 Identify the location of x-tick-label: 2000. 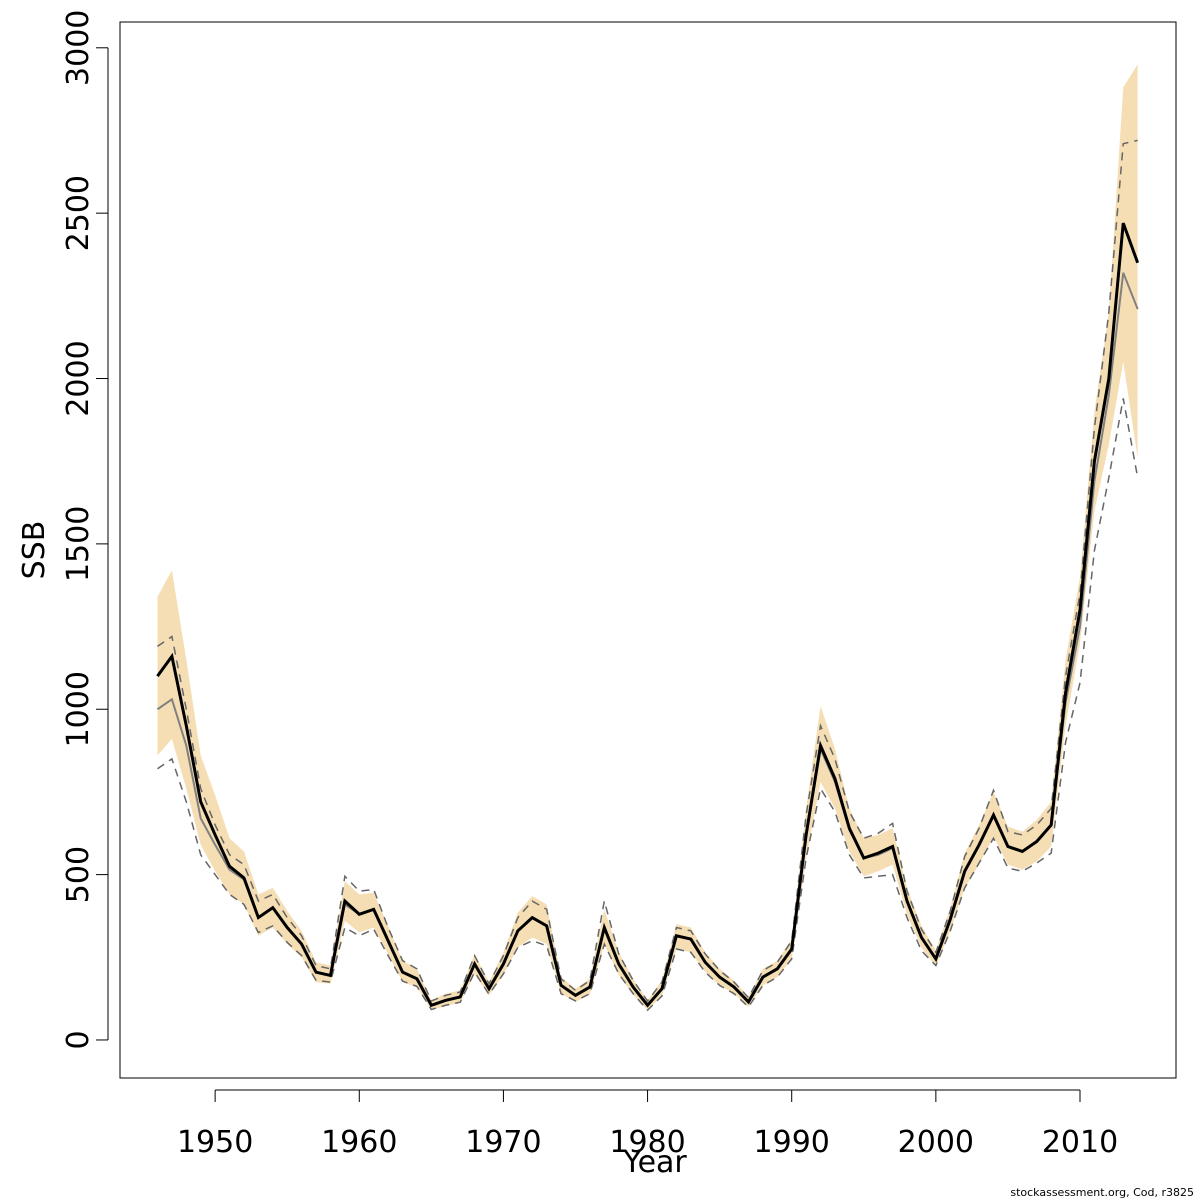
(936, 1142).